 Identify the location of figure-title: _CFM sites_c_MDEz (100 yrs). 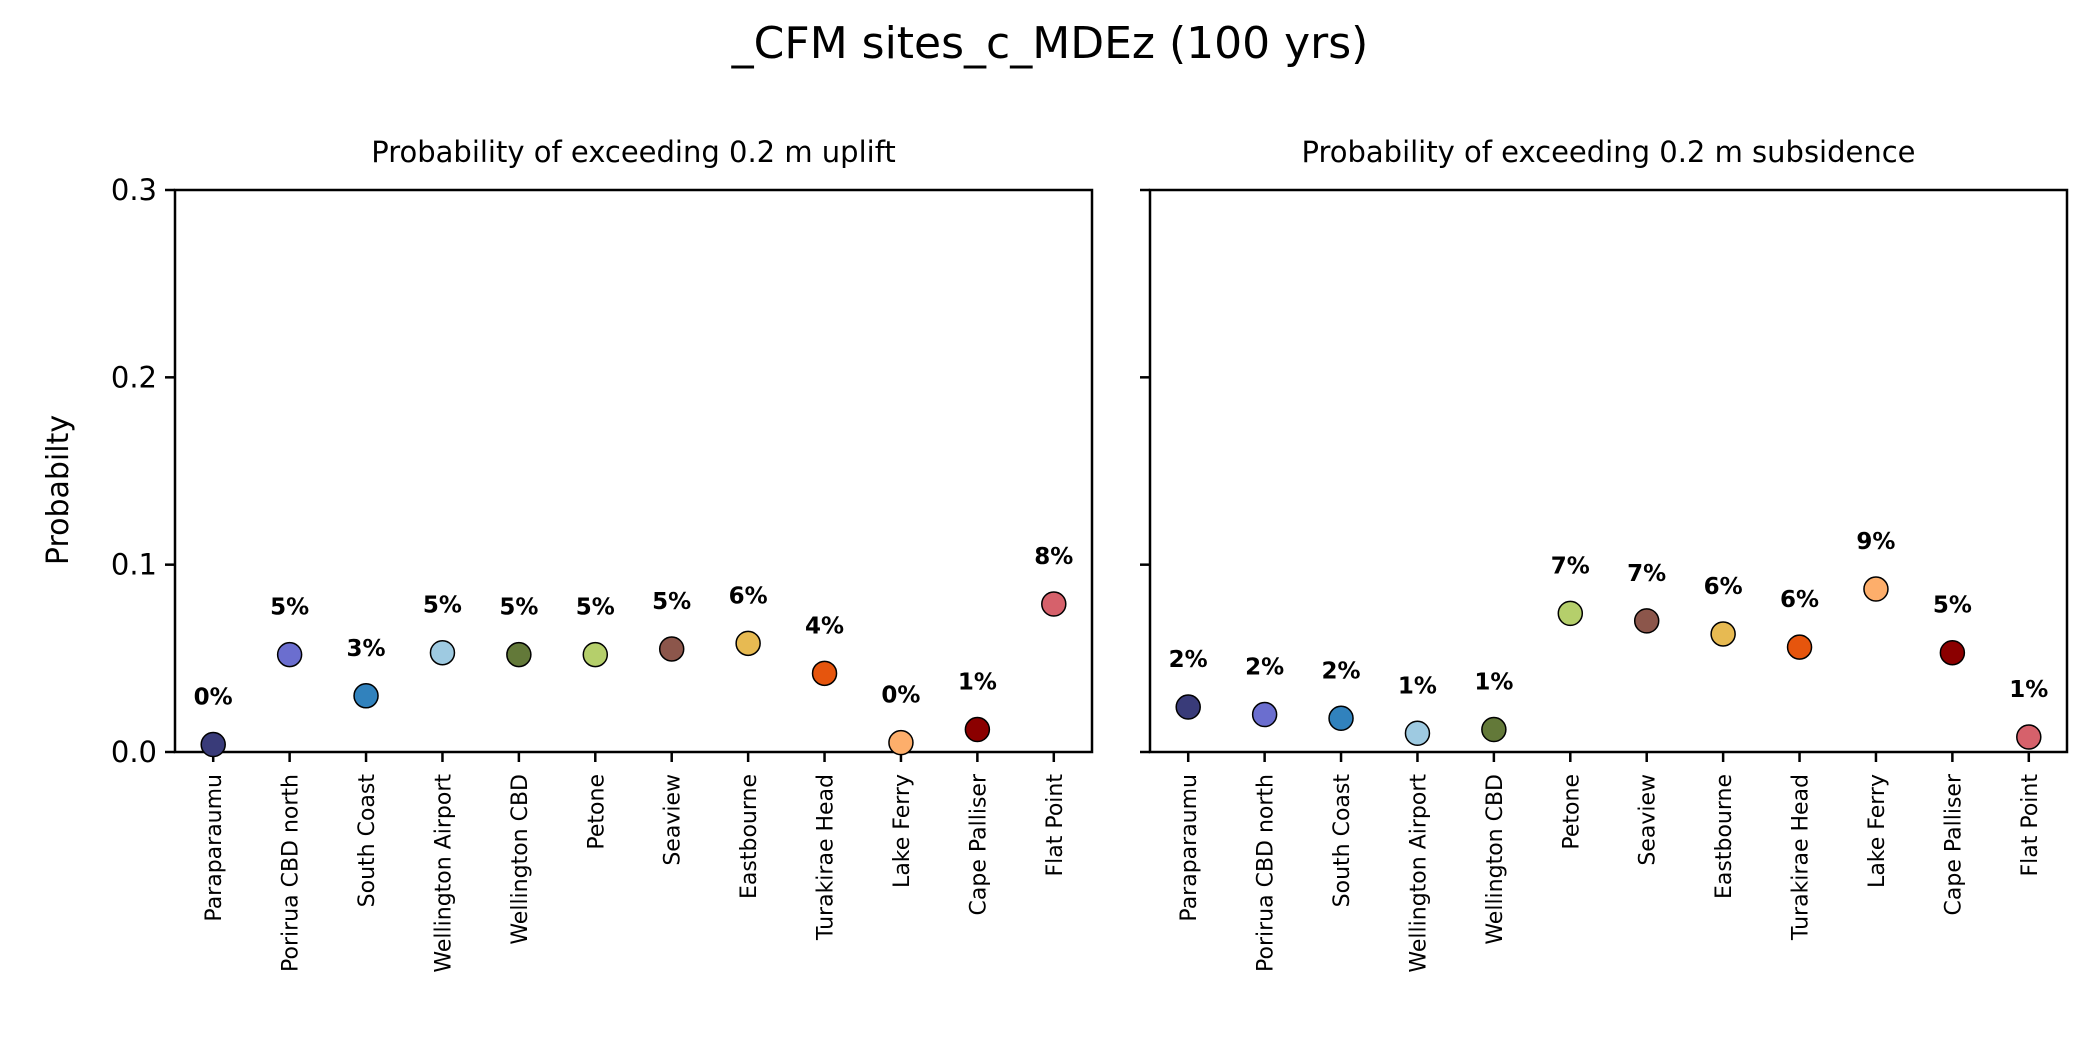
(1050, 43).